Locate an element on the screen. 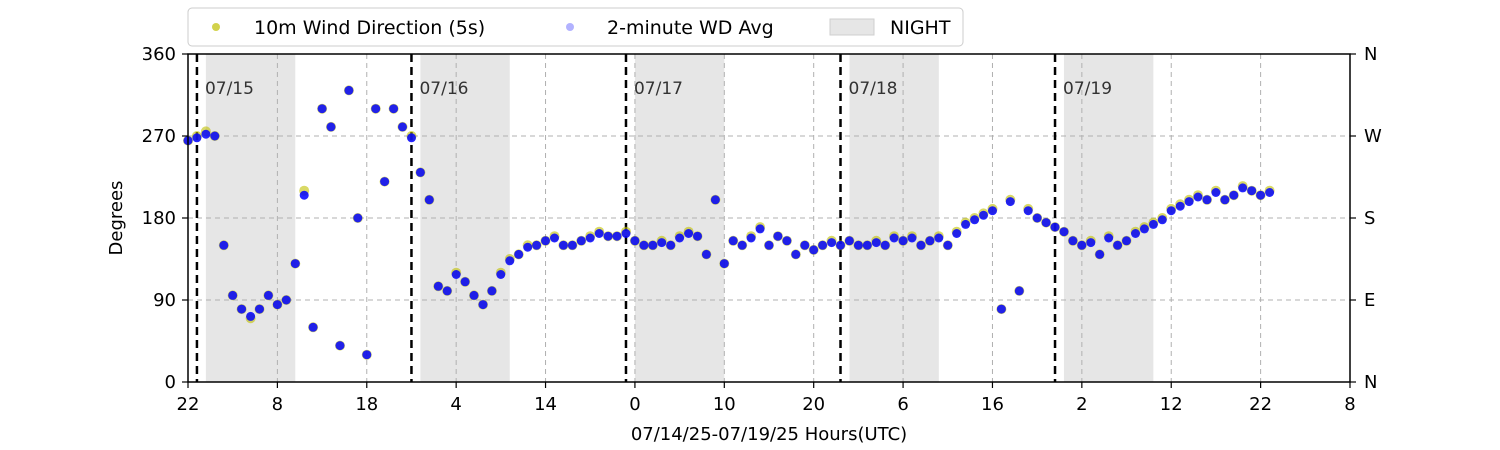 This screenshot has width=1500, height=450. legend-marker-wd-avg is located at coordinates (570, 27).